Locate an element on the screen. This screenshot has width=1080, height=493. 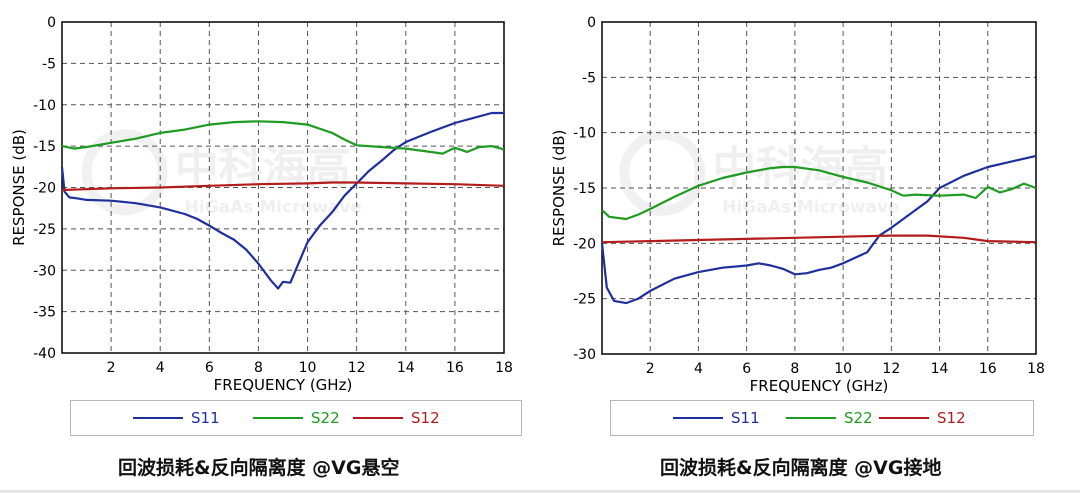
y-tick-label: -40 is located at coordinates (44, 354).